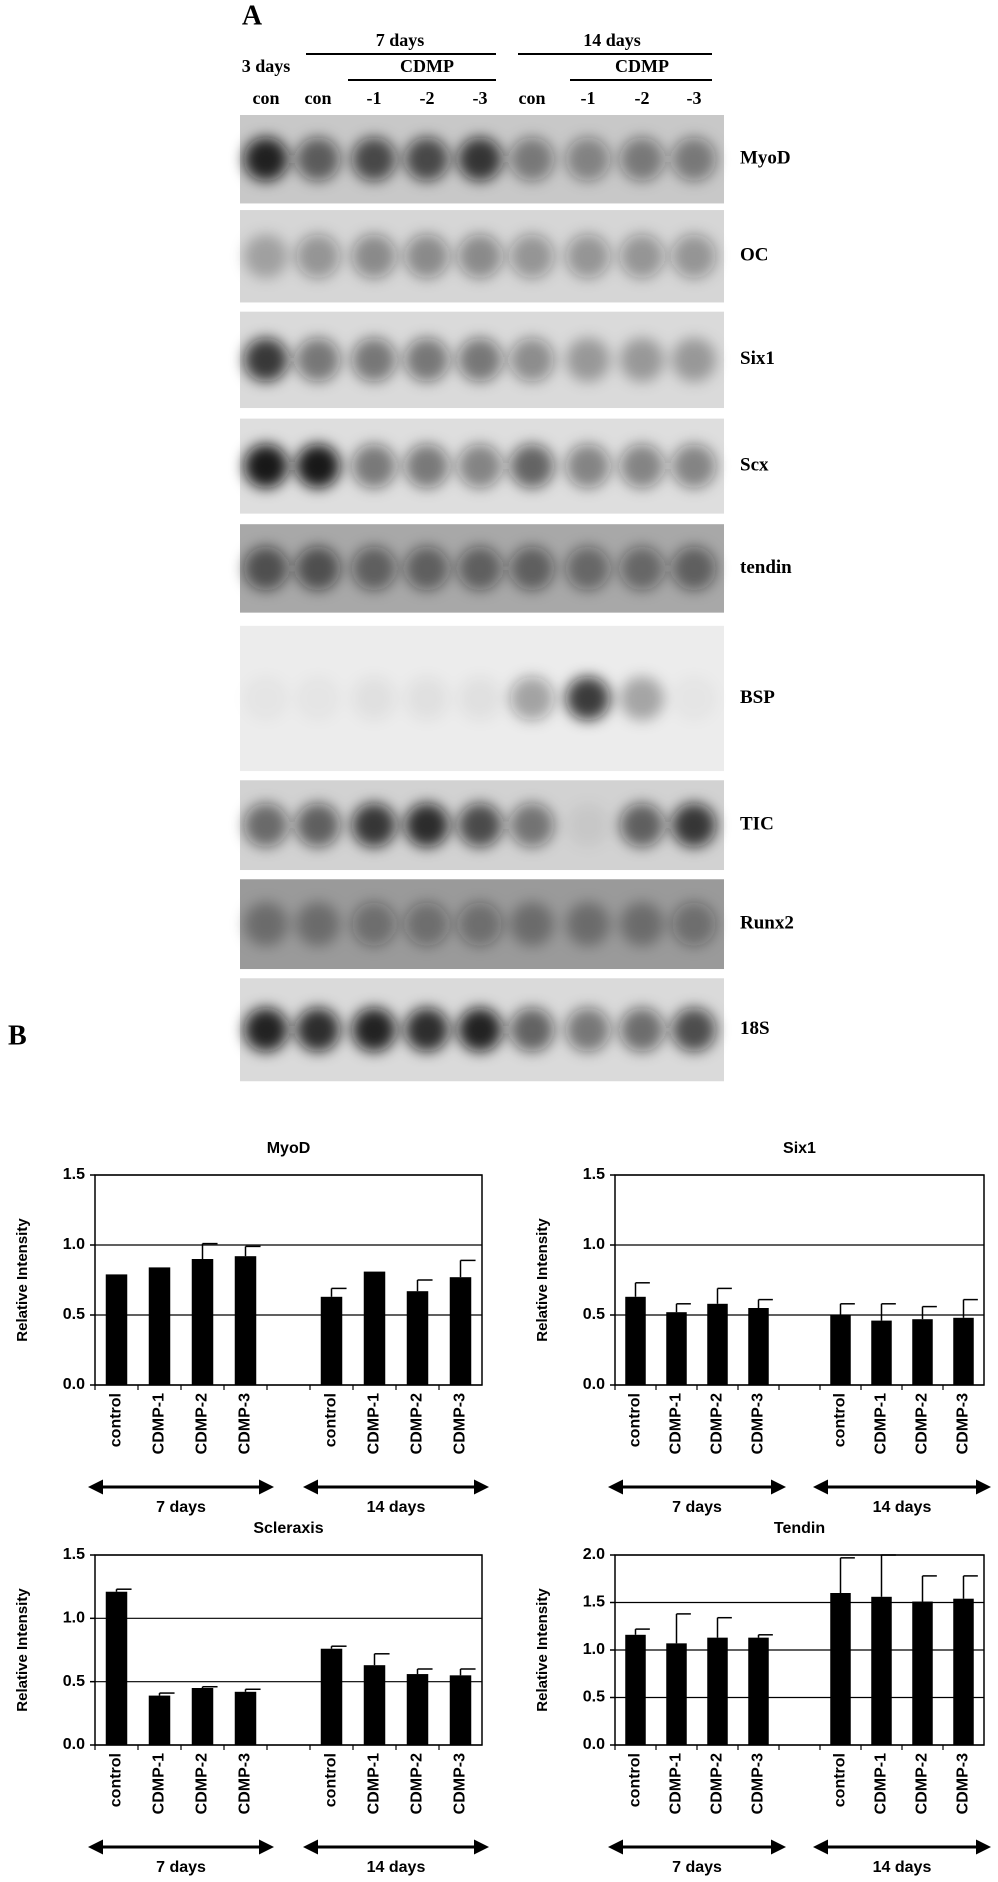 Image resolution: width=998 pixels, height=1882 pixels. I want to click on lane-label: con, so click(532, 98).